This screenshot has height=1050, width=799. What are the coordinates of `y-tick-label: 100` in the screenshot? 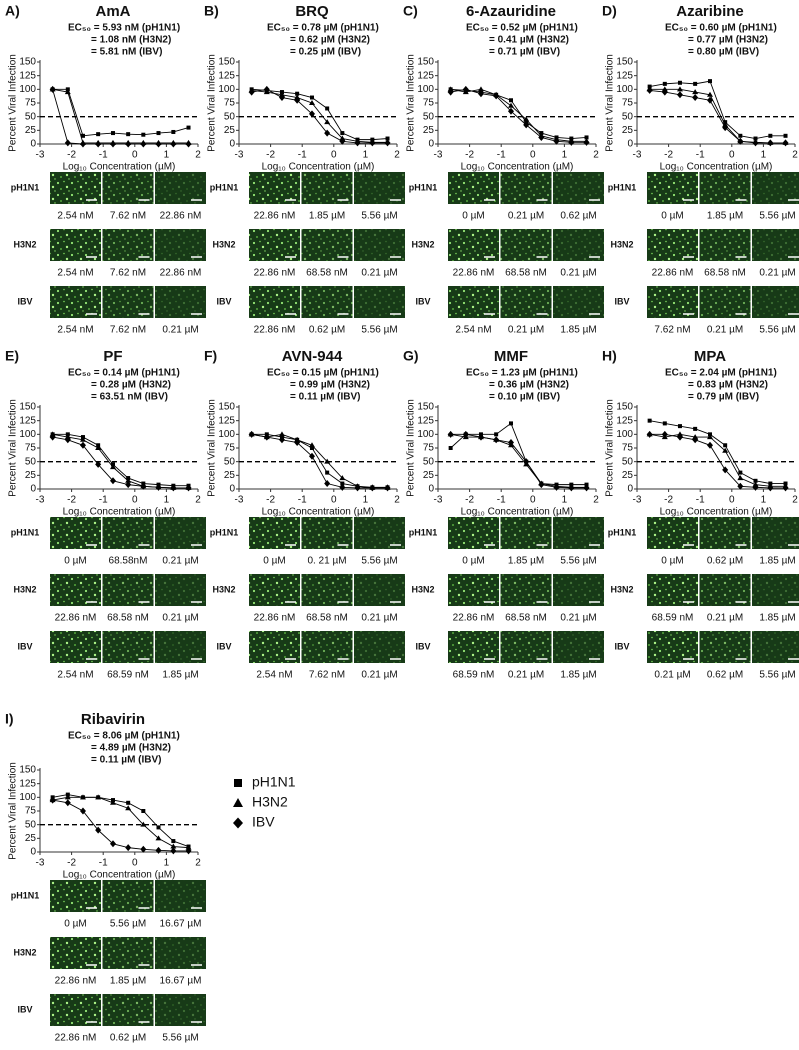 It's located at (425, 434).